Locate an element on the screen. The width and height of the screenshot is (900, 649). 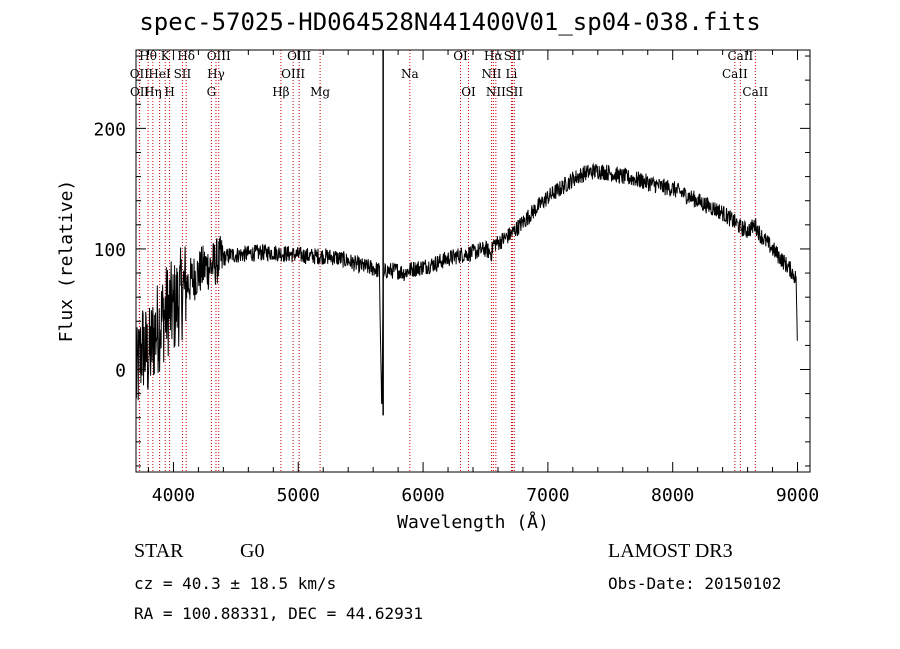
marker-label: Li is located at coordinates (512, 74).